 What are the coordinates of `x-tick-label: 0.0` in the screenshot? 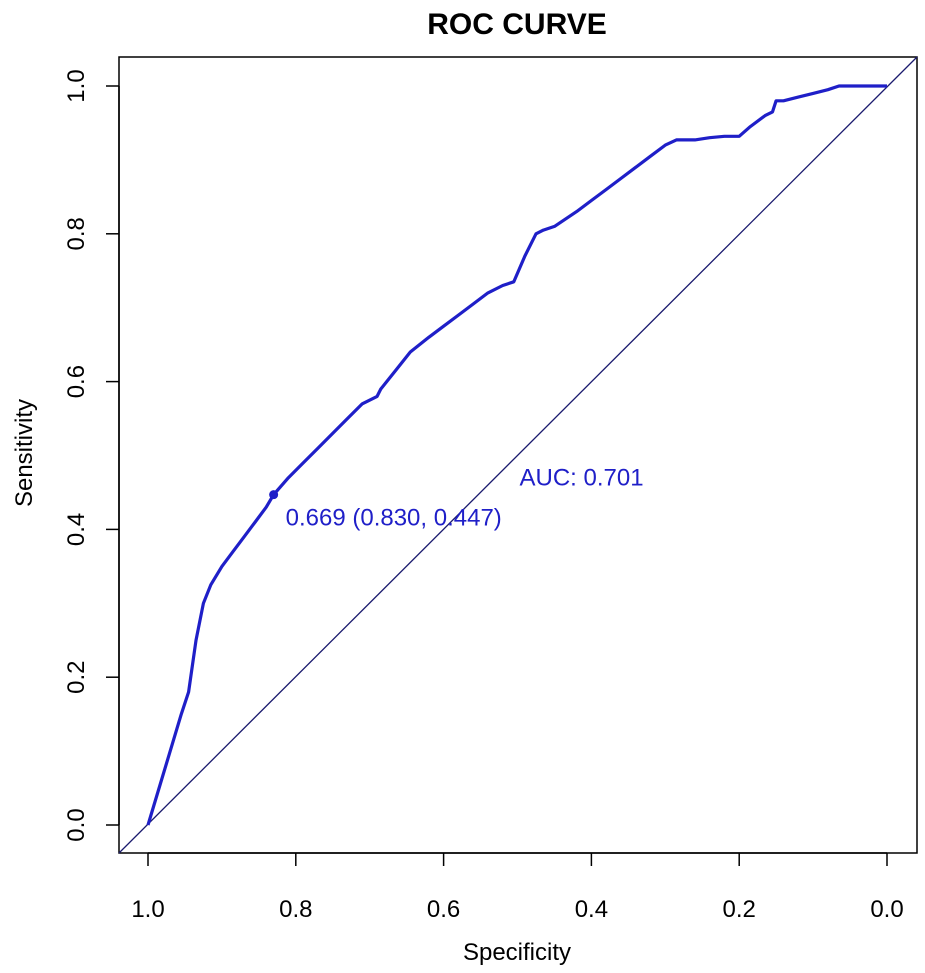 It's located at (886, 909).